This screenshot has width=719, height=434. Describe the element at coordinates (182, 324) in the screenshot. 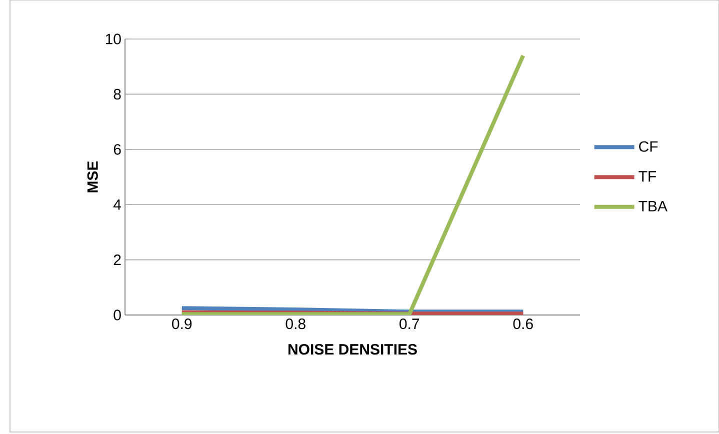

I see `x-tick-label: 0.9` at that location.